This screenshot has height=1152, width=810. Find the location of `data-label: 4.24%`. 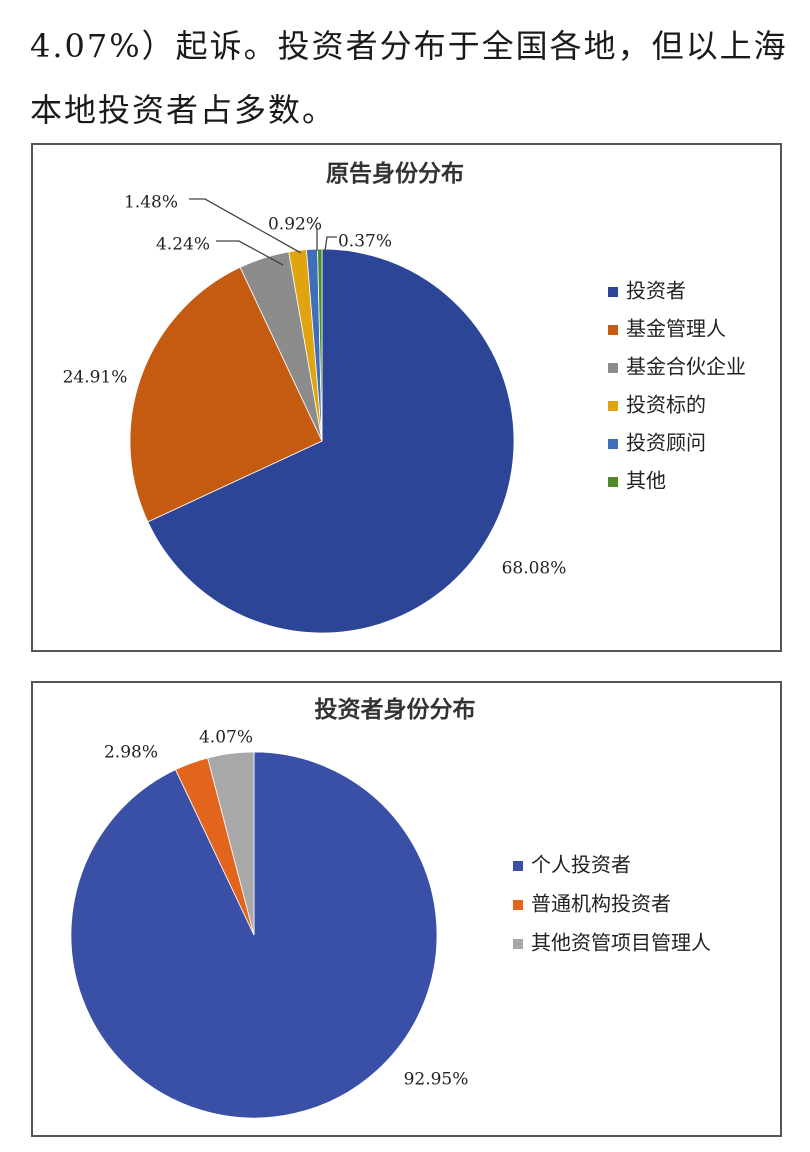

data-label: 4.24% is located at coordinates (183, 245).